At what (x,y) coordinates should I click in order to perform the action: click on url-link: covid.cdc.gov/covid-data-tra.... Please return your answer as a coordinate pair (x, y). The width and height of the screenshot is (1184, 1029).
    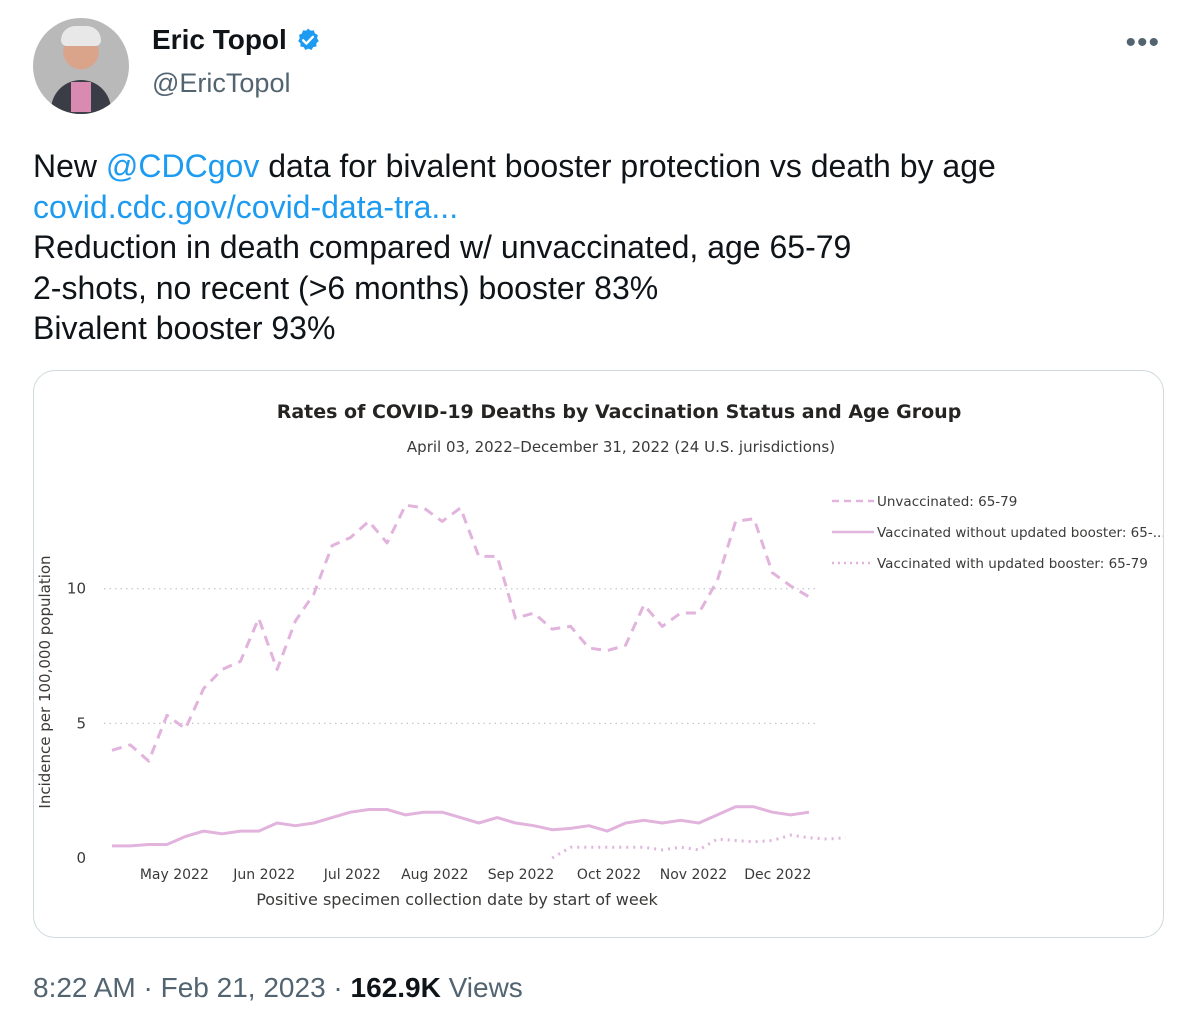
    Looking at the image, I should click on (246, 206).